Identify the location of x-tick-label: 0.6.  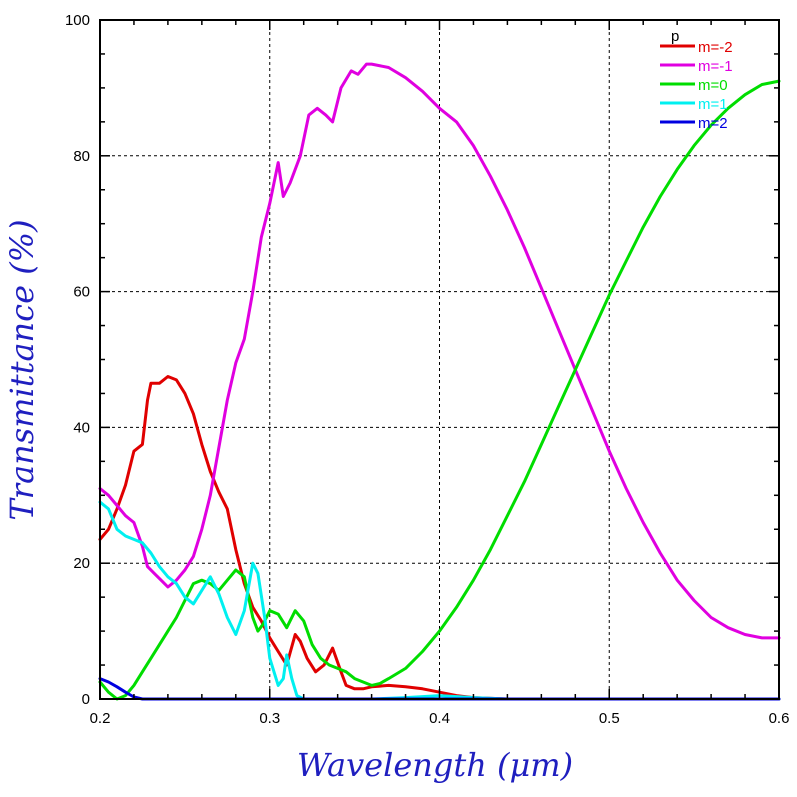
(779, 718).